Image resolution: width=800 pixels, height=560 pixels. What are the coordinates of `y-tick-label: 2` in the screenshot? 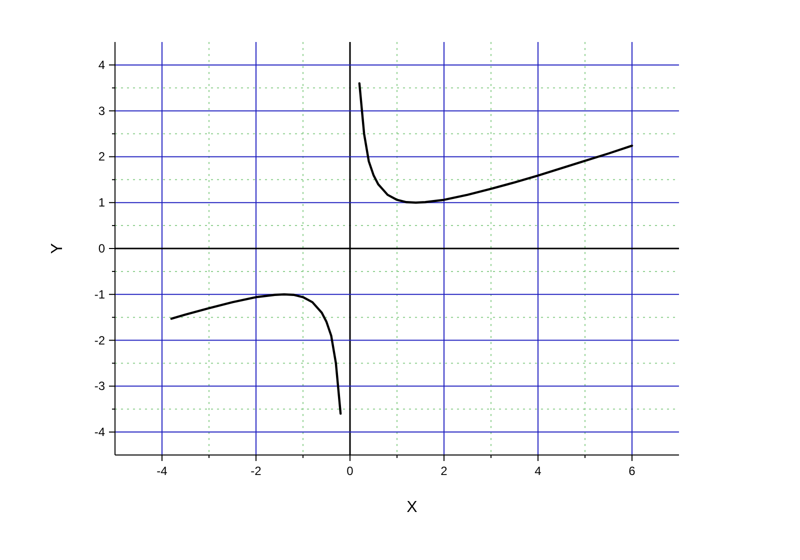 It's located at (102, 157).